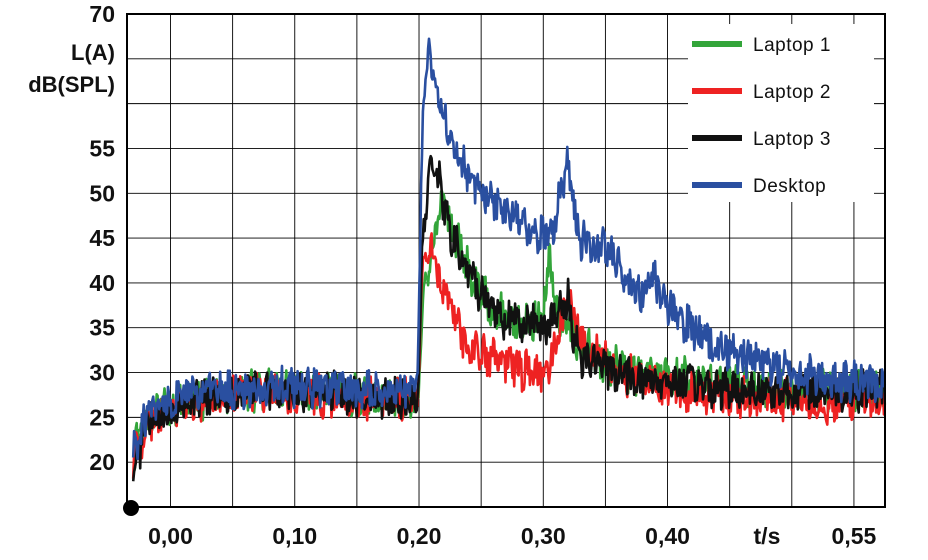  I want to click on y-tick-label: 25, so click(102, 417).